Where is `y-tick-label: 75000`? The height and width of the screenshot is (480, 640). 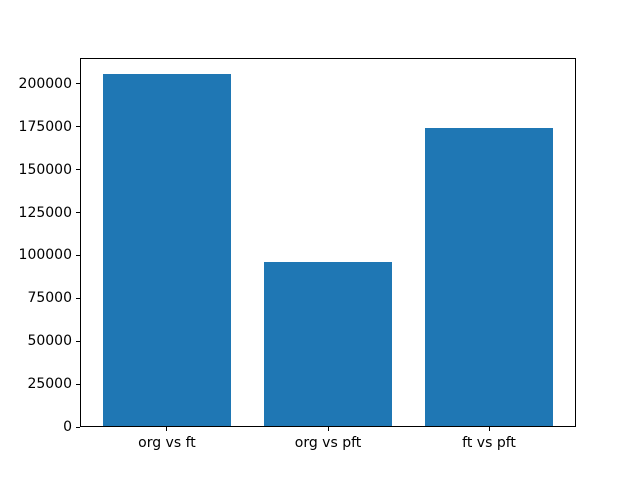 y-tick-label: 75000 is located at coordinates (49, 298).